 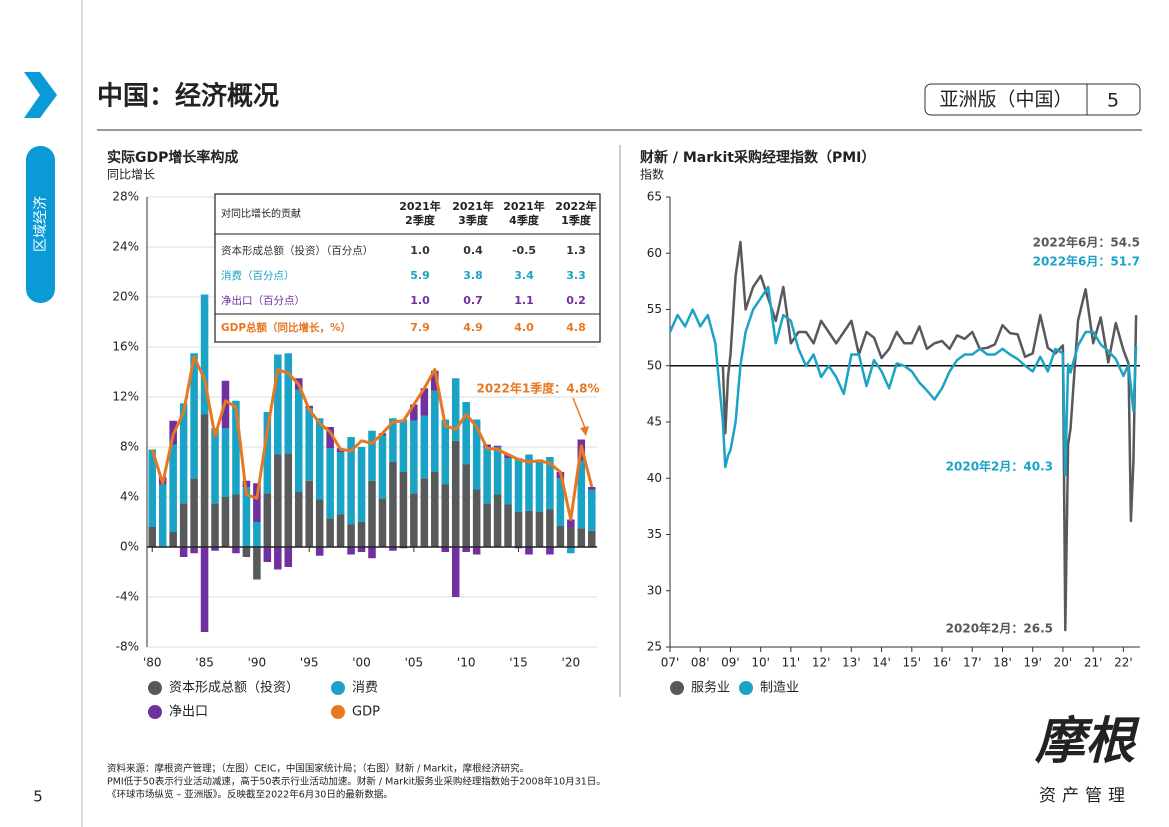 What do you see at coordinates (1123, 663) in the screenshot?
I see `x-tick-label: 22'` at bounding box center [1123, 663].